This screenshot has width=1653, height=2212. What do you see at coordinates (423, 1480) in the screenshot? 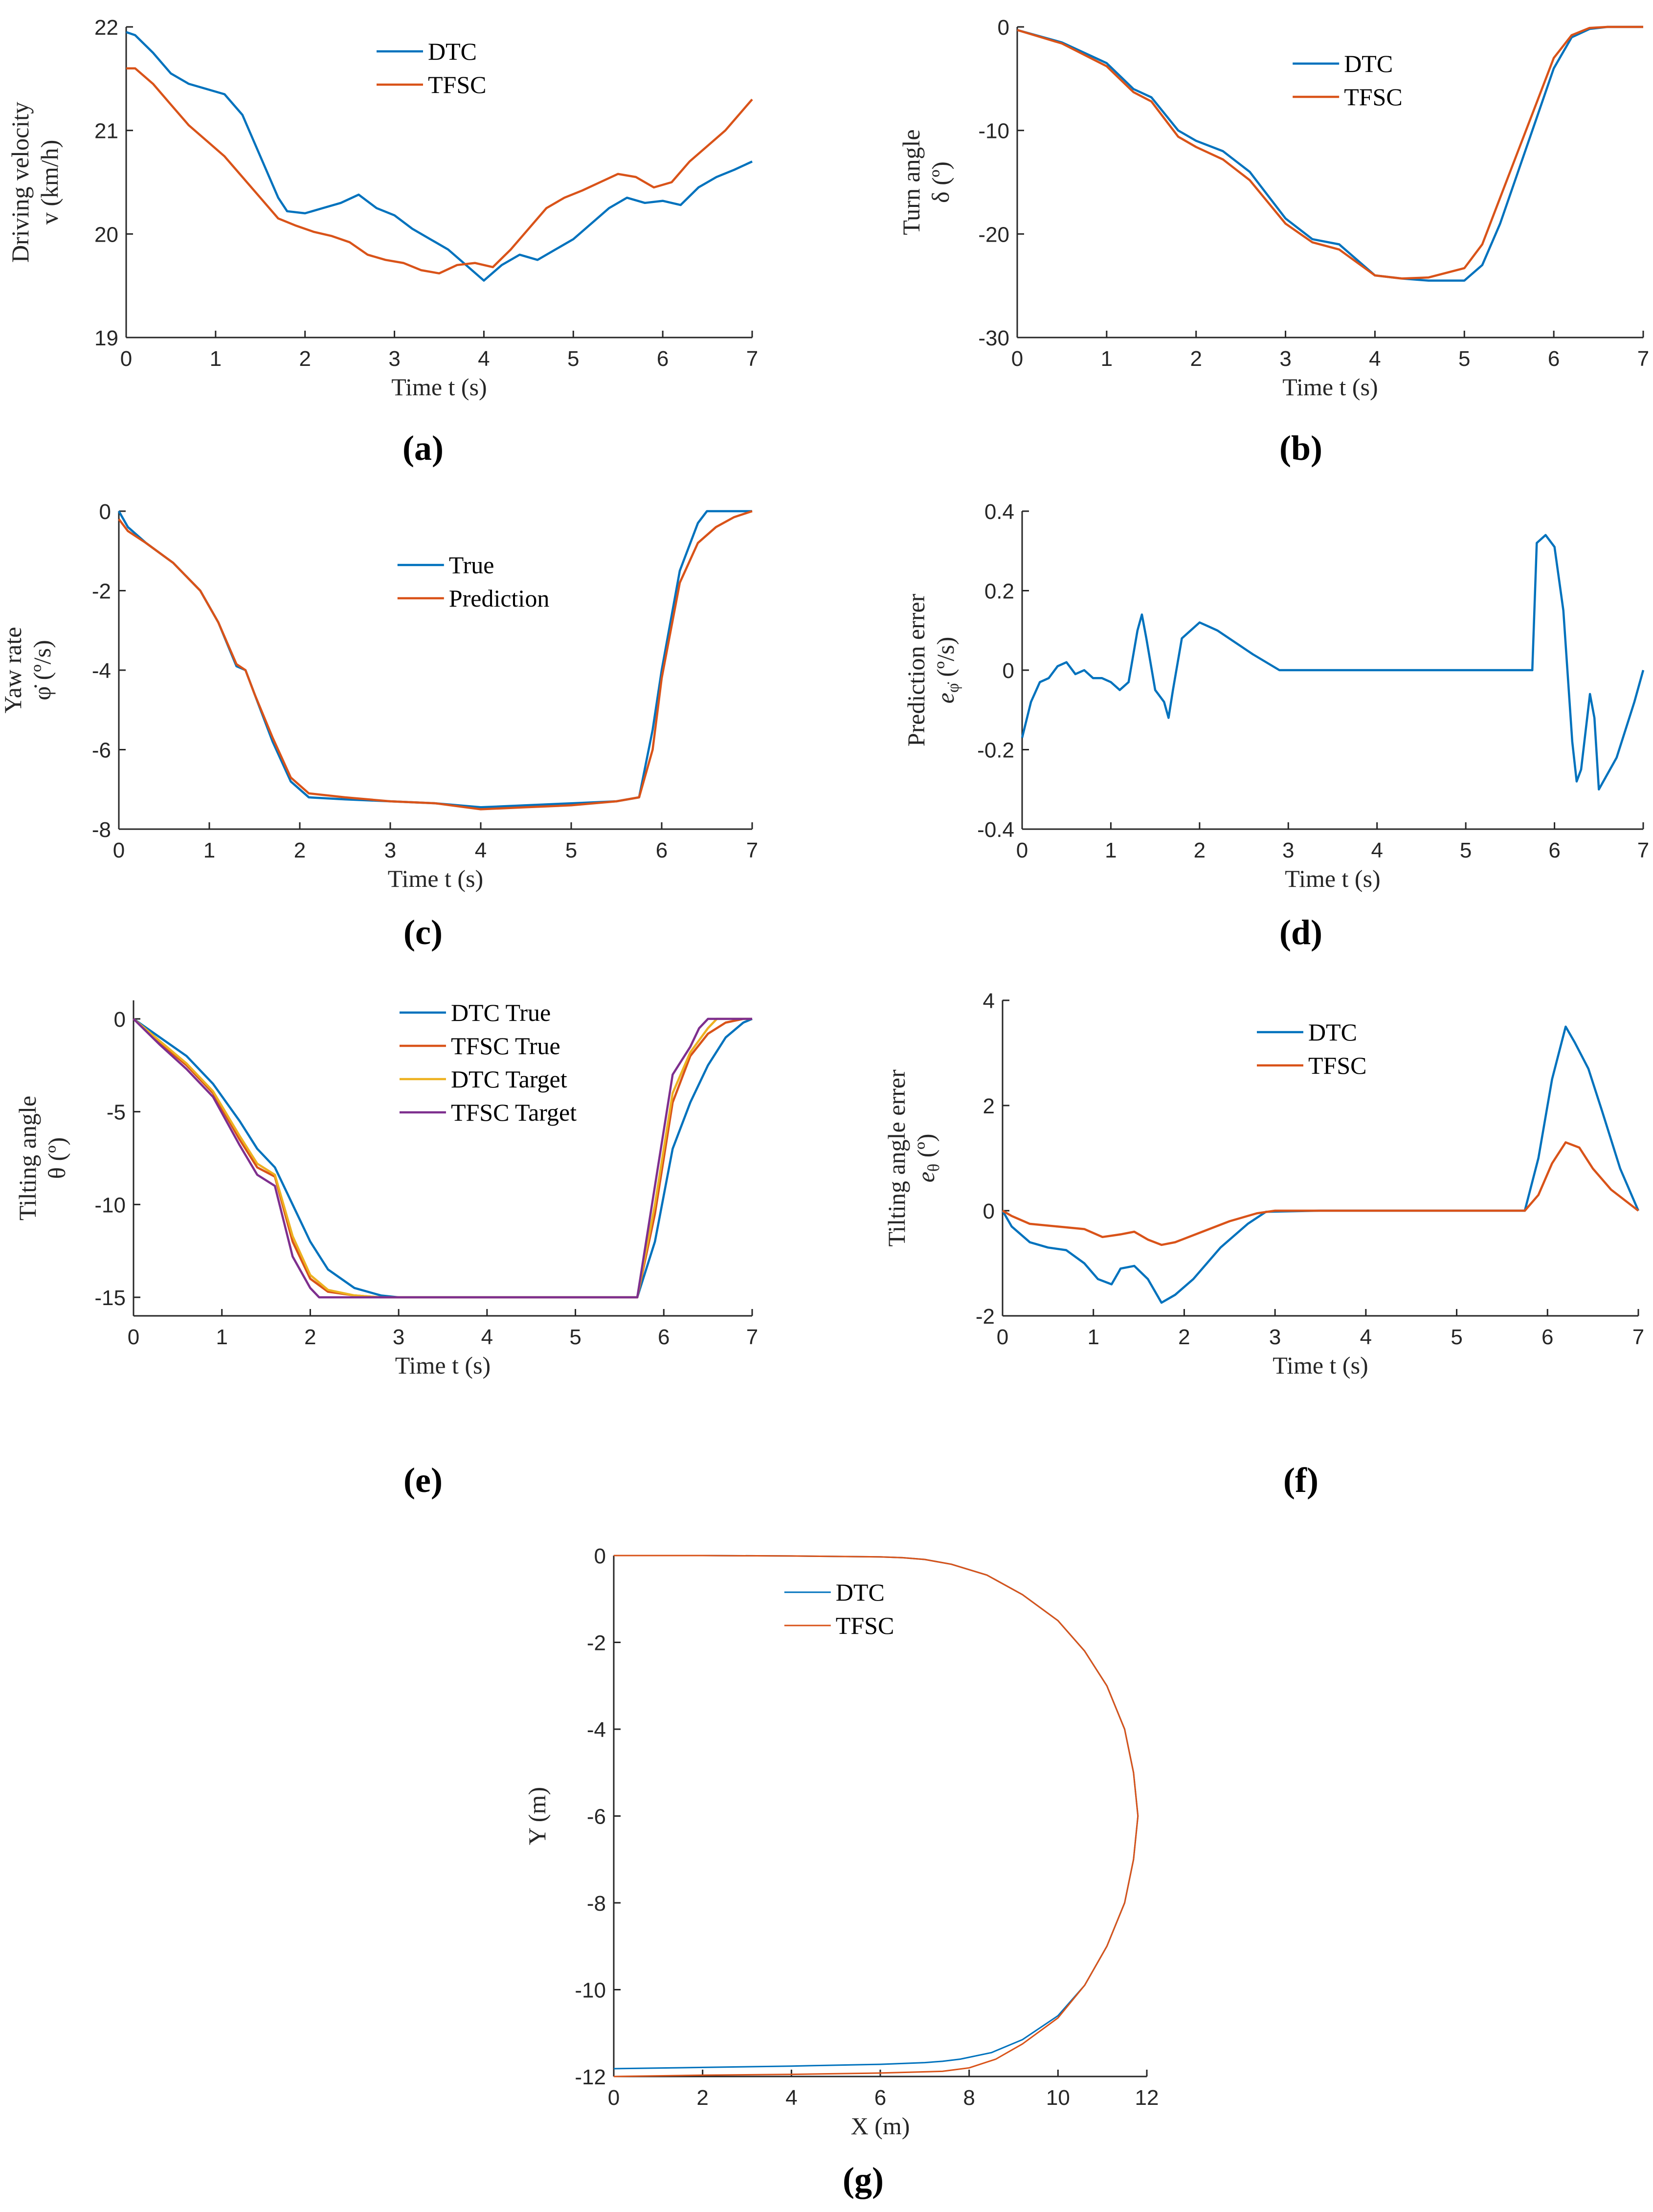
I see `panel-label: (e)` at bounding box center [423, 1480].